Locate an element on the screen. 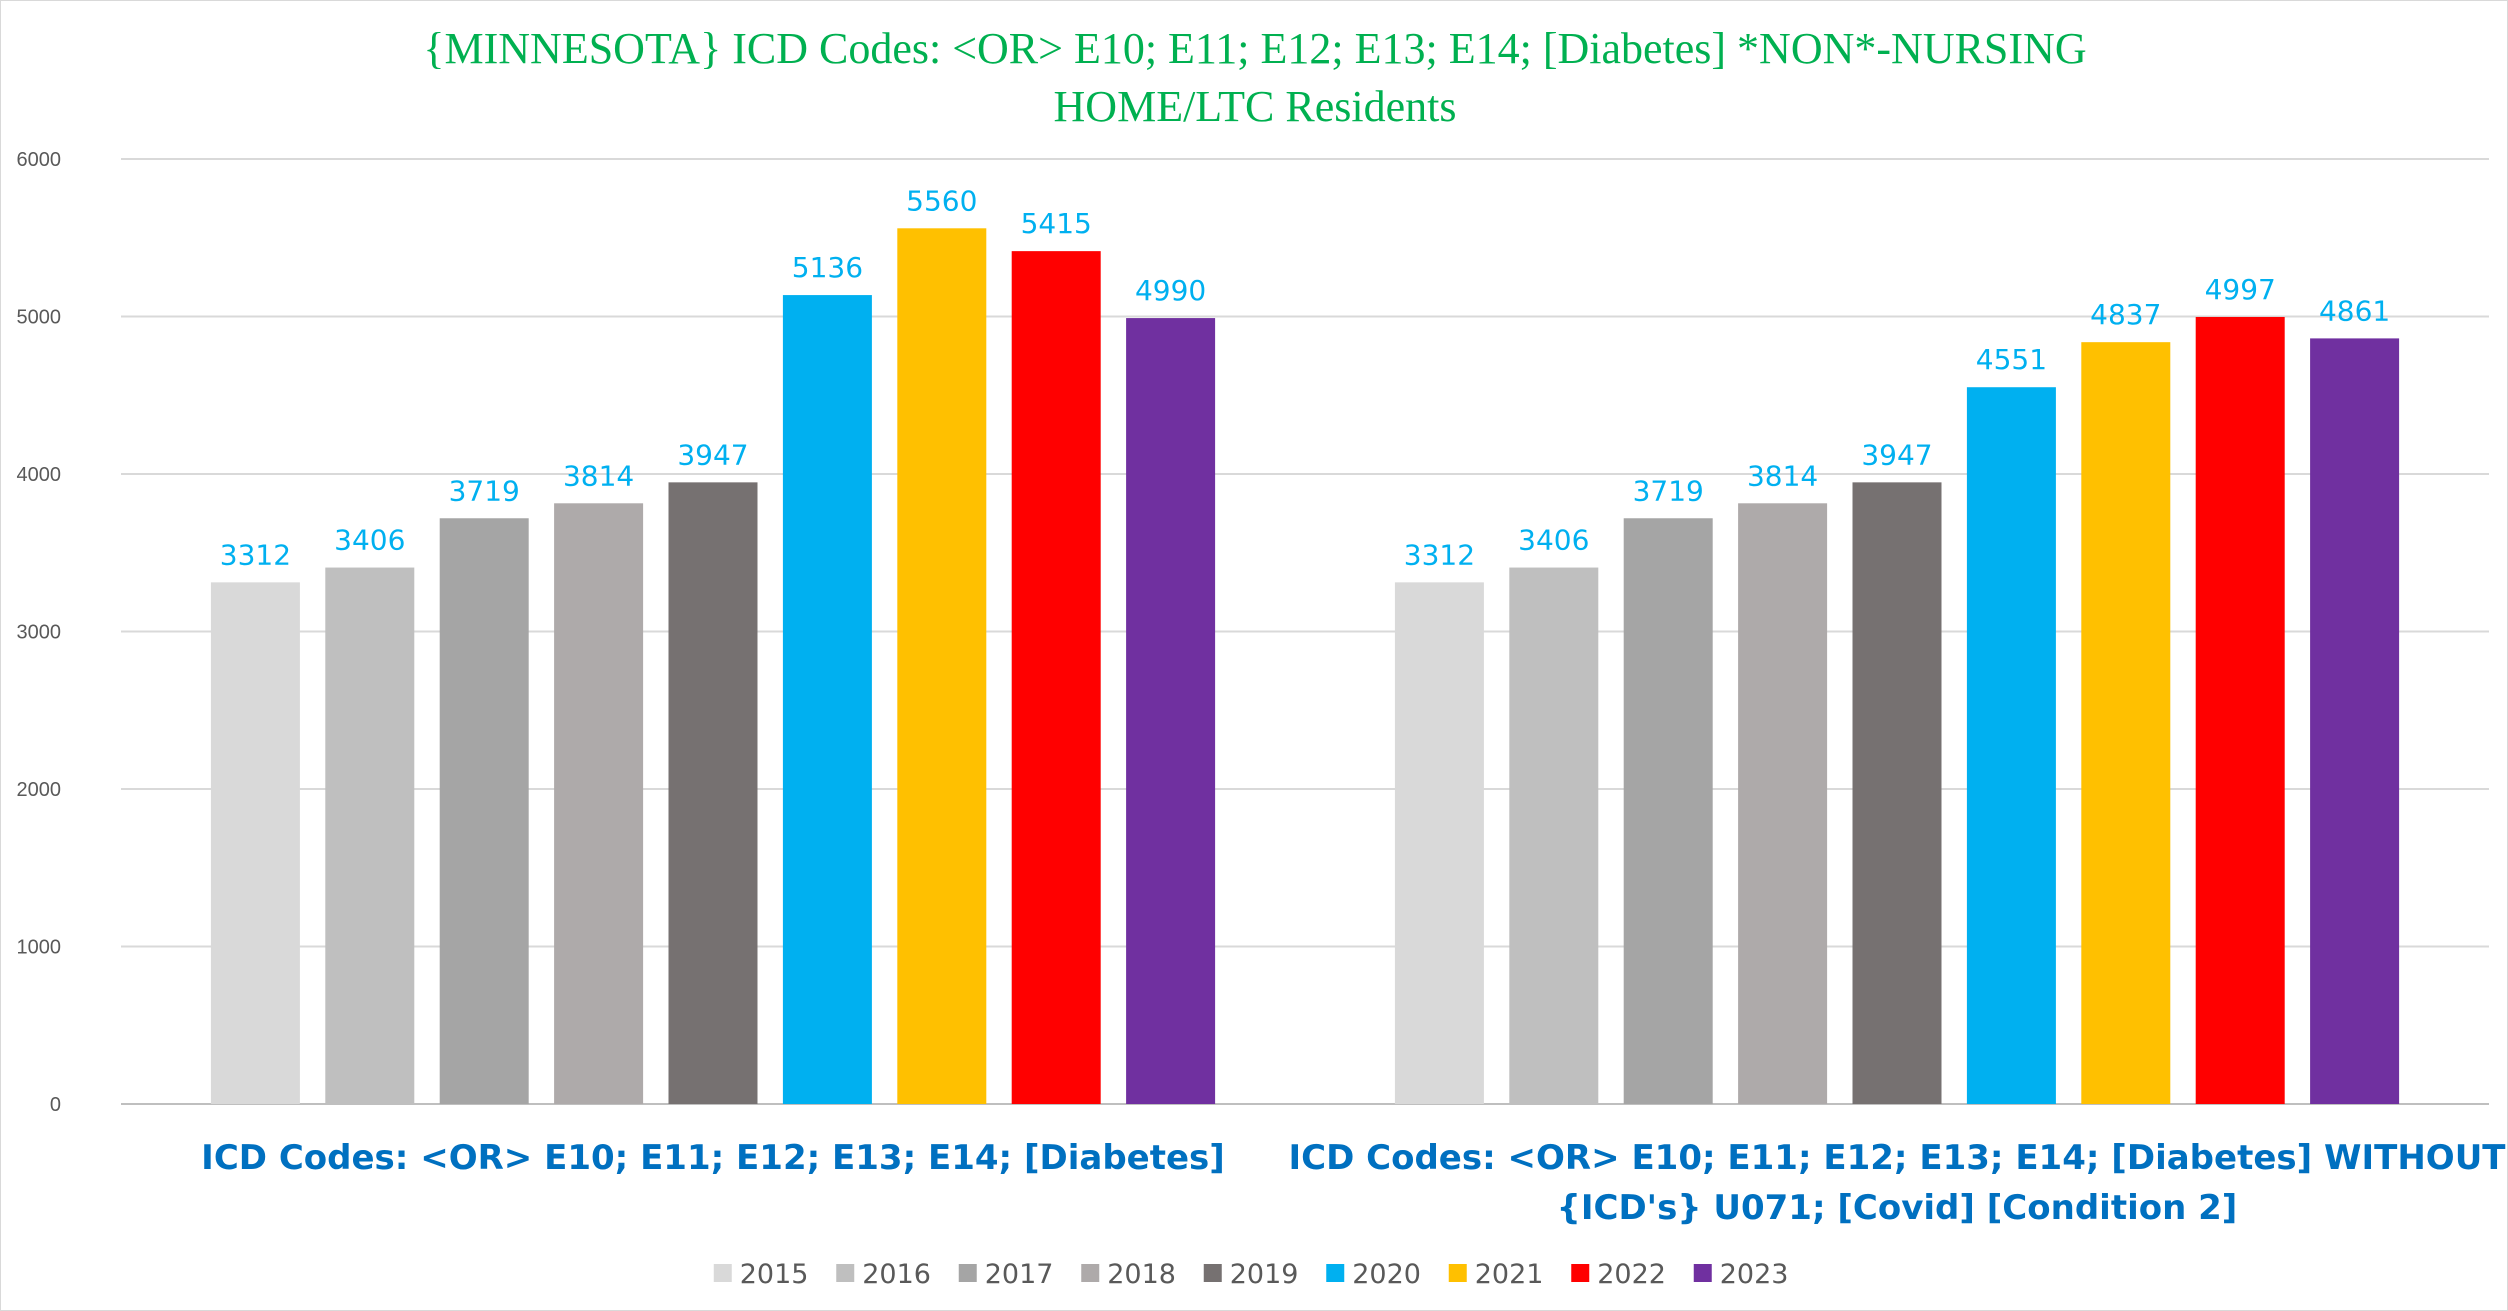 The image size is (2508, 1311). legend: 2015 2016 2017 2018 2019 2020 2021 2022 2023 is located at coordinates (1251, 1274).